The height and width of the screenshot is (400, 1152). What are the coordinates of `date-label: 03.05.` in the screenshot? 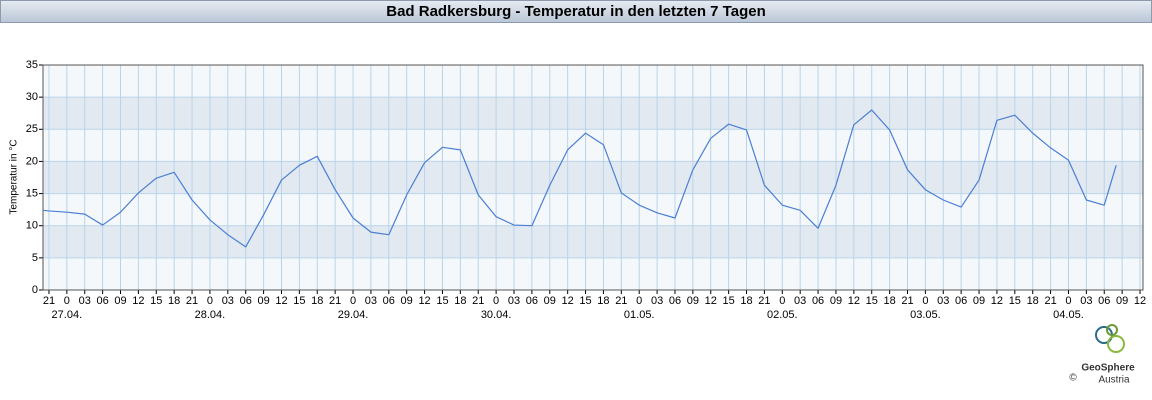 It's located at (925, 315).